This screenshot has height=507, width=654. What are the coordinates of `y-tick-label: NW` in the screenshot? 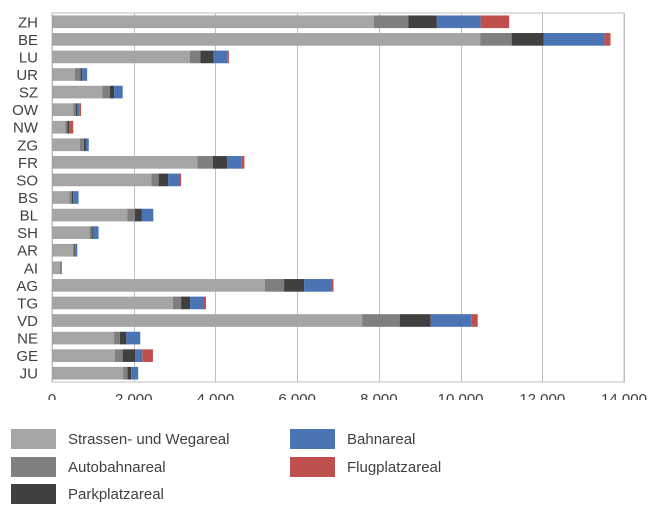 It's located at (26, 128).